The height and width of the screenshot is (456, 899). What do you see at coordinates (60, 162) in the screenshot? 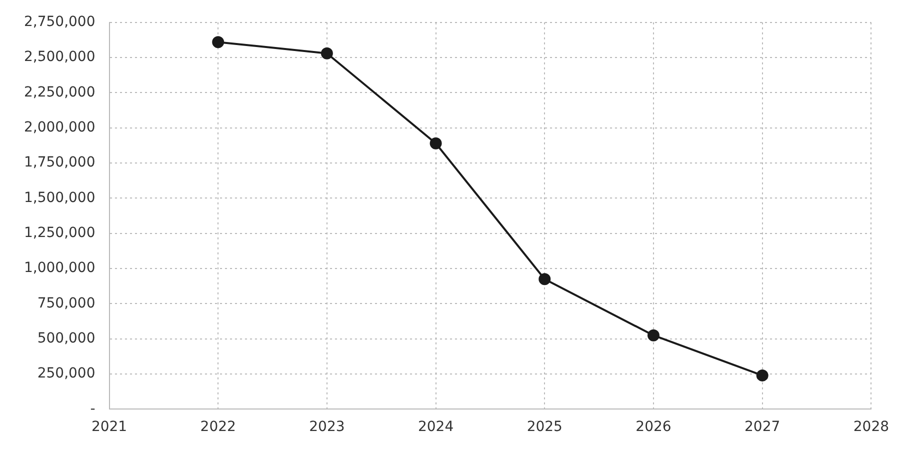
I see `y-tick-label: 1,750,000` at bounding box center [60, 162].